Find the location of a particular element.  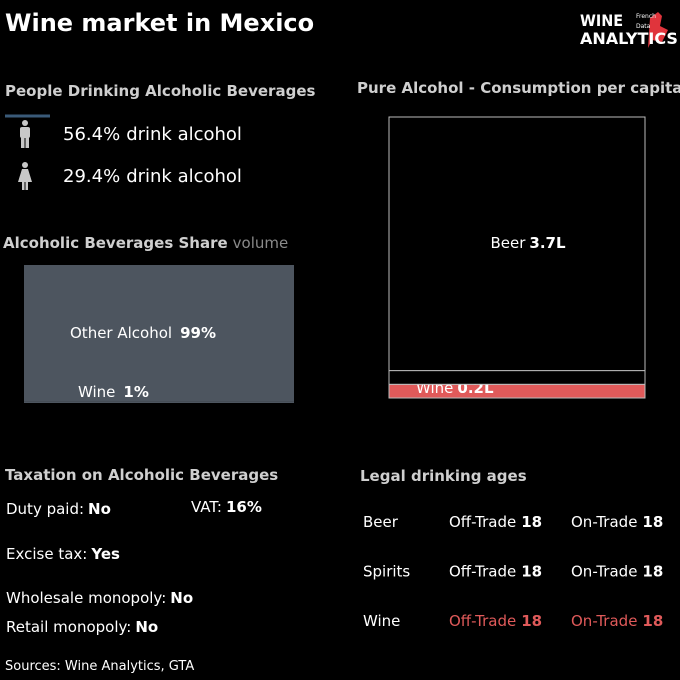

drinking-row: 29.4% drink alcohol is located at coordinates (152, 176).